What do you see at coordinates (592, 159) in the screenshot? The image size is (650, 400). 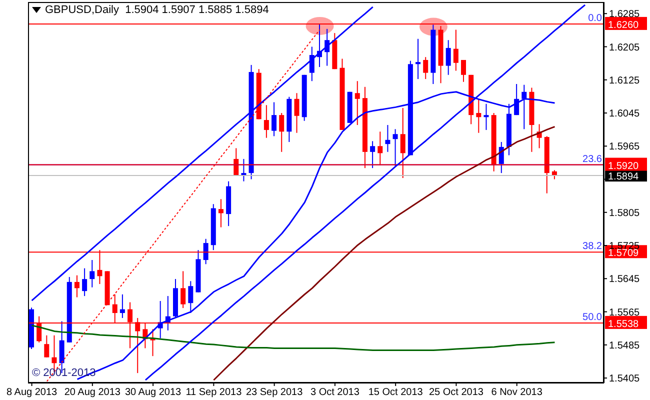 I see `annotation: 23.6` at bounding box center [592, 159].